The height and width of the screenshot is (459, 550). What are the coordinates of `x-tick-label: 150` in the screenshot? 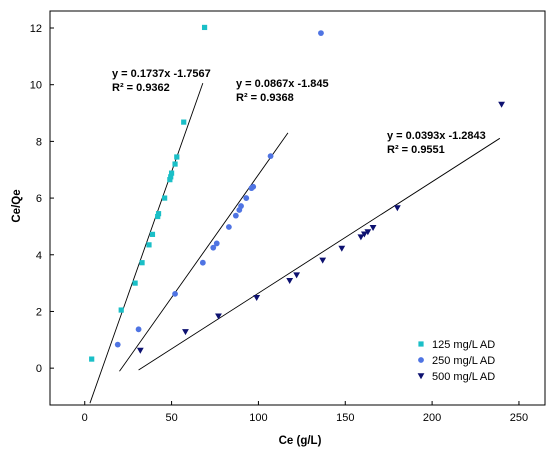 It's located at (345, 418).